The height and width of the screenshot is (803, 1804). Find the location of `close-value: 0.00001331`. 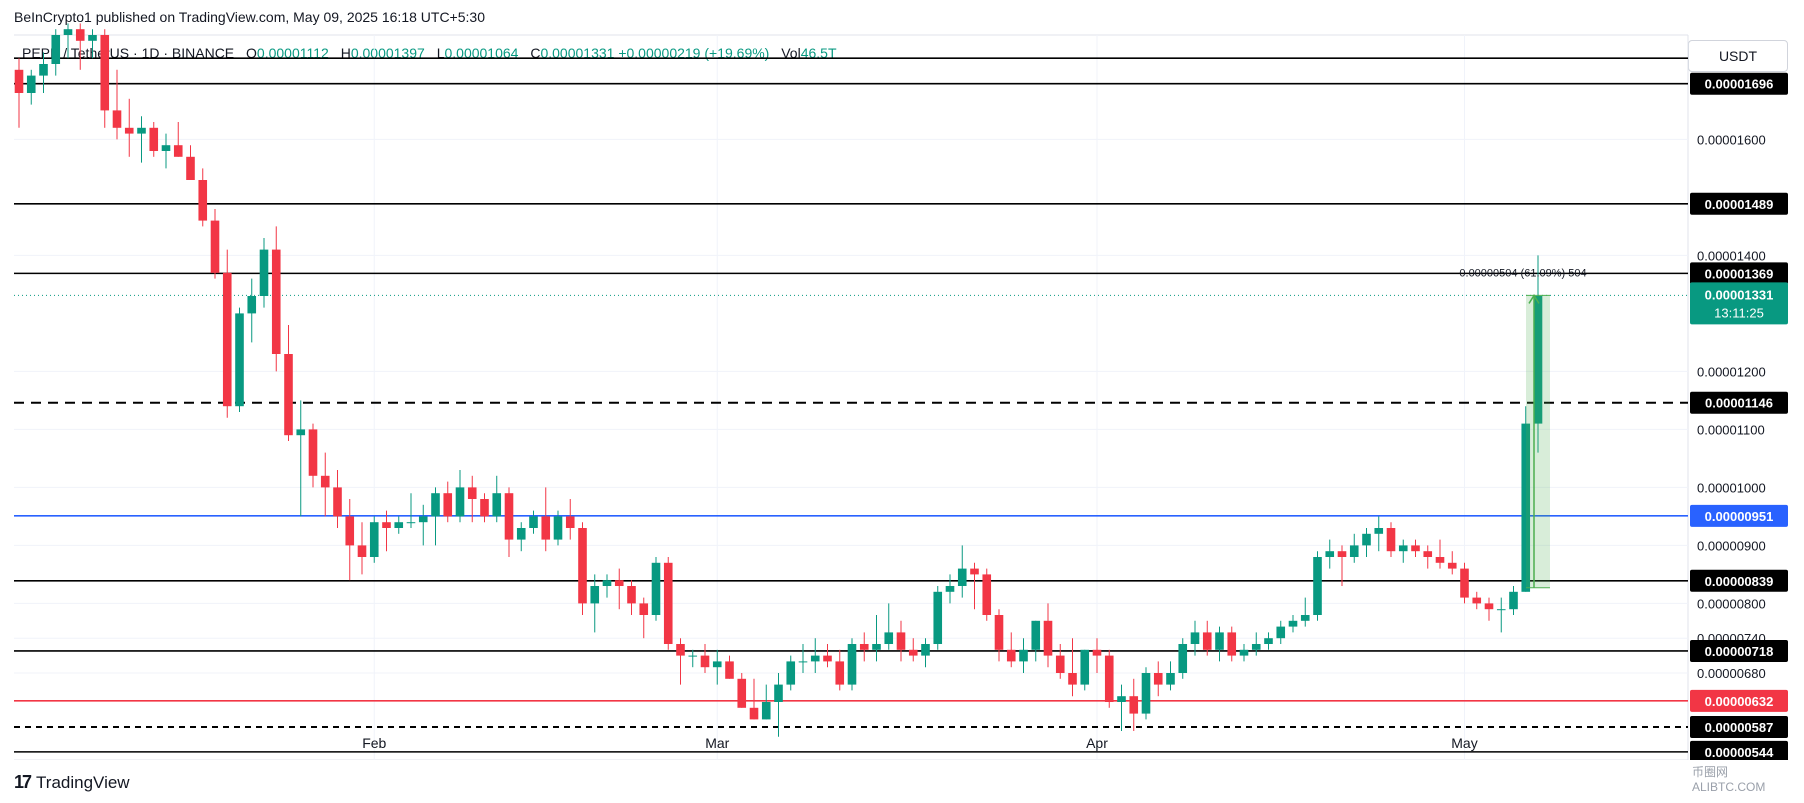

close-value: 0.00001331 is located at coordinates (577, 53).